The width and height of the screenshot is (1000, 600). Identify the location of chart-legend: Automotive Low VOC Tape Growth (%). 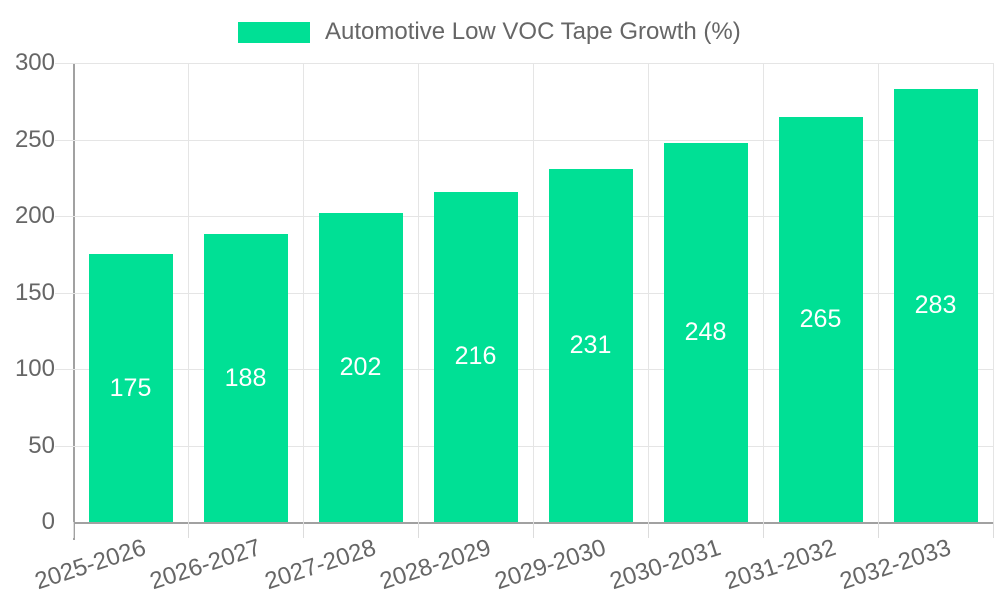
(489, 32).